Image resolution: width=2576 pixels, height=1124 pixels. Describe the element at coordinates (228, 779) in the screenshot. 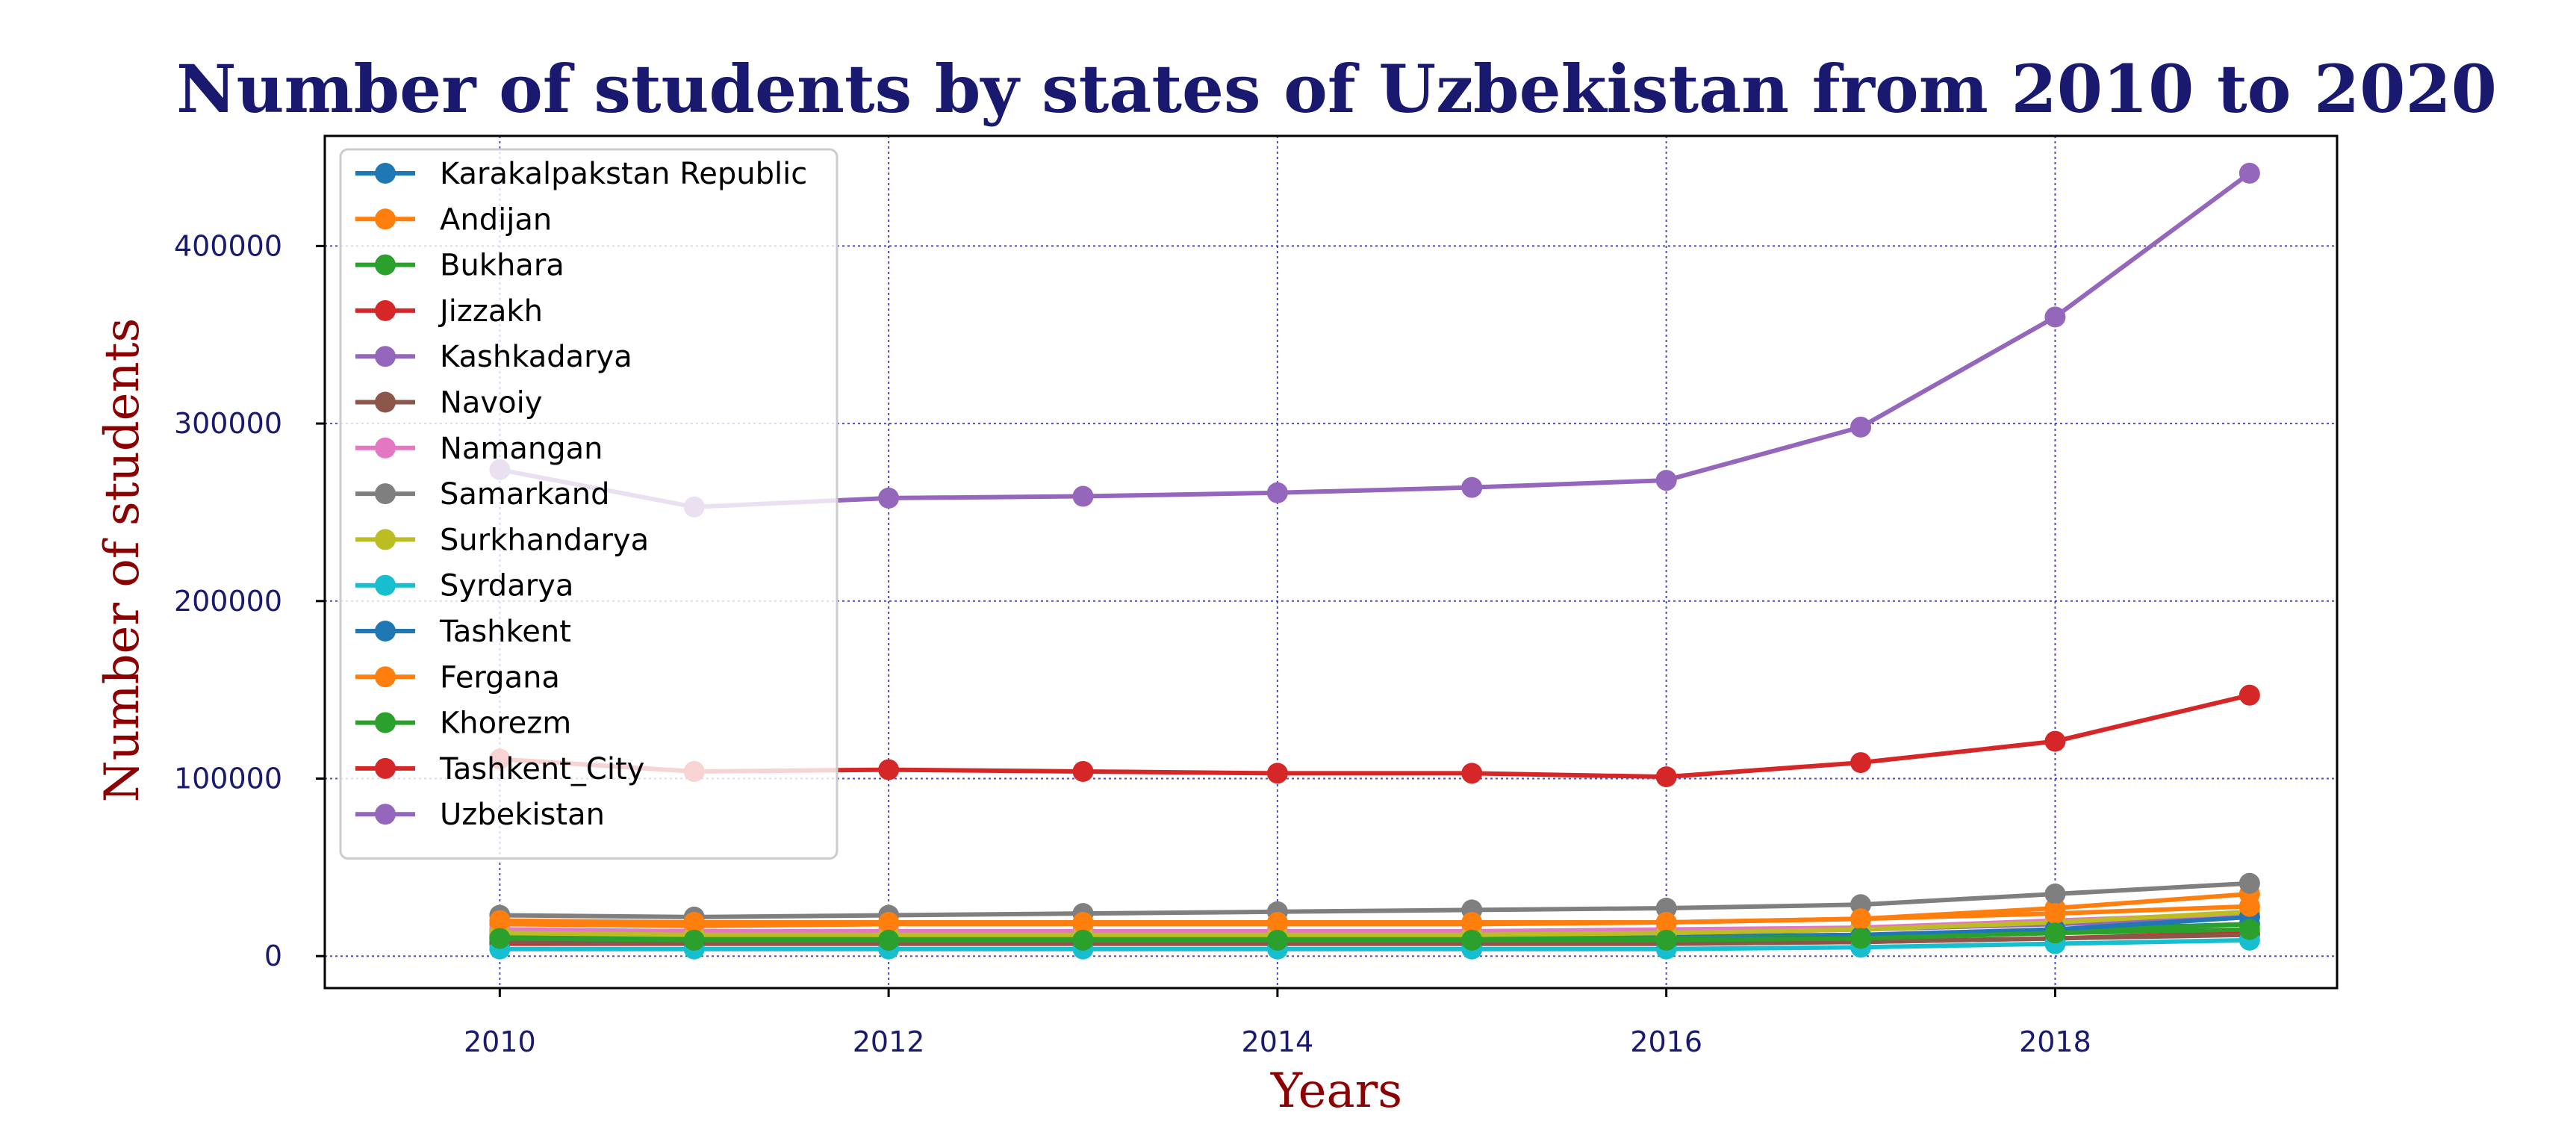

I see `y-tick-label: 100000` at that location.